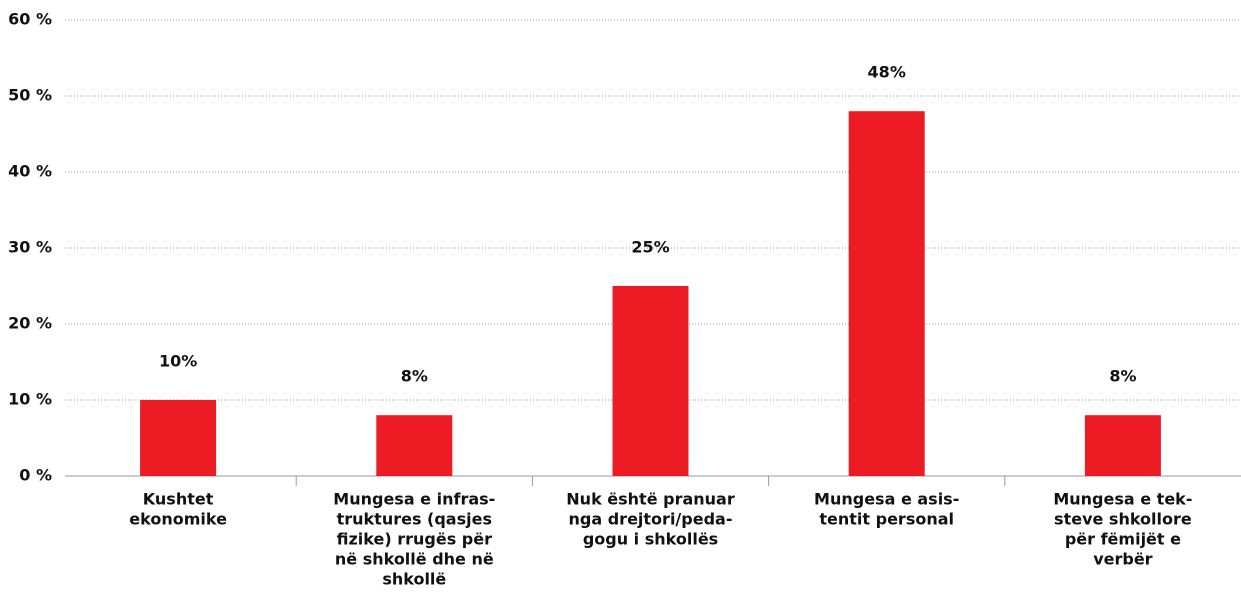  What do you see at coordinates (1123, 519) in the screenshot?
I see `x-tick-label: steve shkollore` at bounding box center [1123, 519].